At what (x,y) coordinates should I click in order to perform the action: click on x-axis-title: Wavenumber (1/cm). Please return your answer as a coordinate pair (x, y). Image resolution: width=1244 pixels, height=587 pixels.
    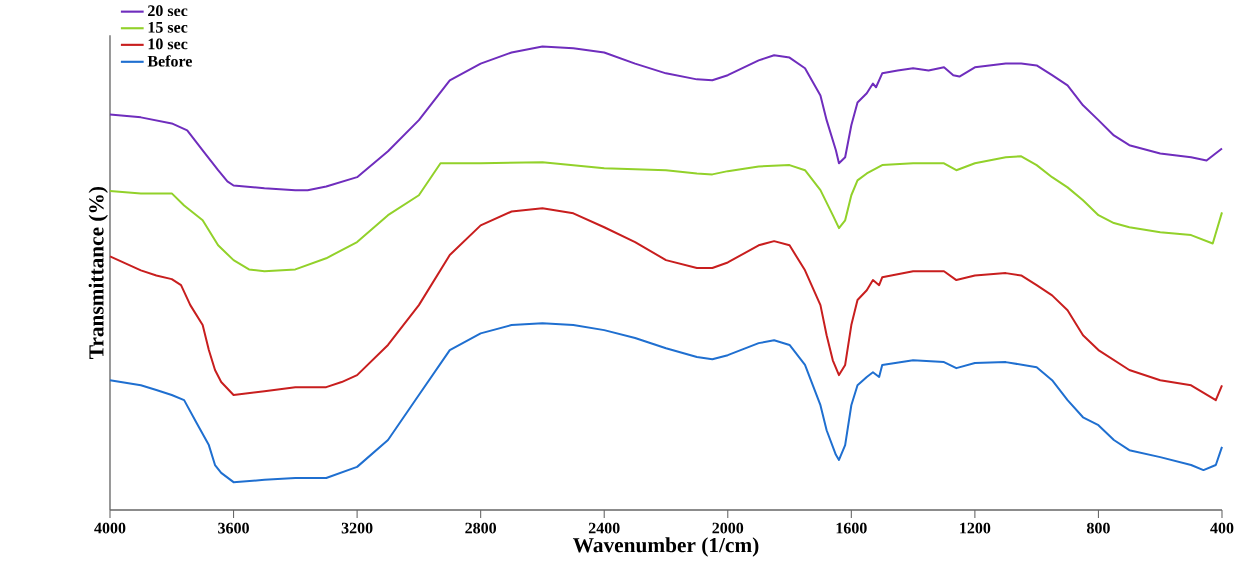
    Looking at the image, I should click on (665, 547).